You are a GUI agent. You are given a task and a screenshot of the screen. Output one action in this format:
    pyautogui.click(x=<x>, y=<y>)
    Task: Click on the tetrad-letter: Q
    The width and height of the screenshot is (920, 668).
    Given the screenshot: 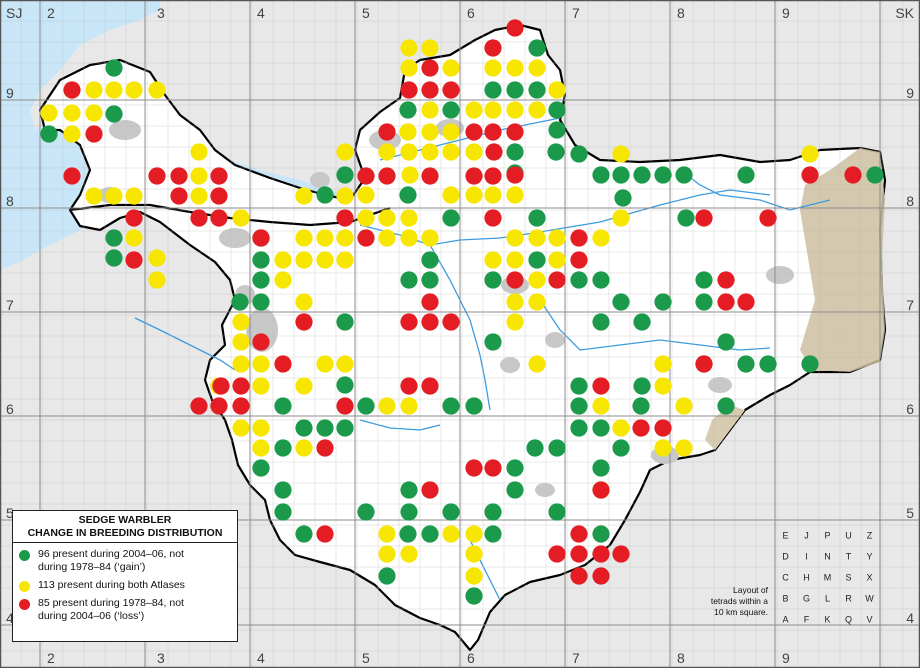 What is the action you would take?
    pyautogui.click(x=848, y=620)
    